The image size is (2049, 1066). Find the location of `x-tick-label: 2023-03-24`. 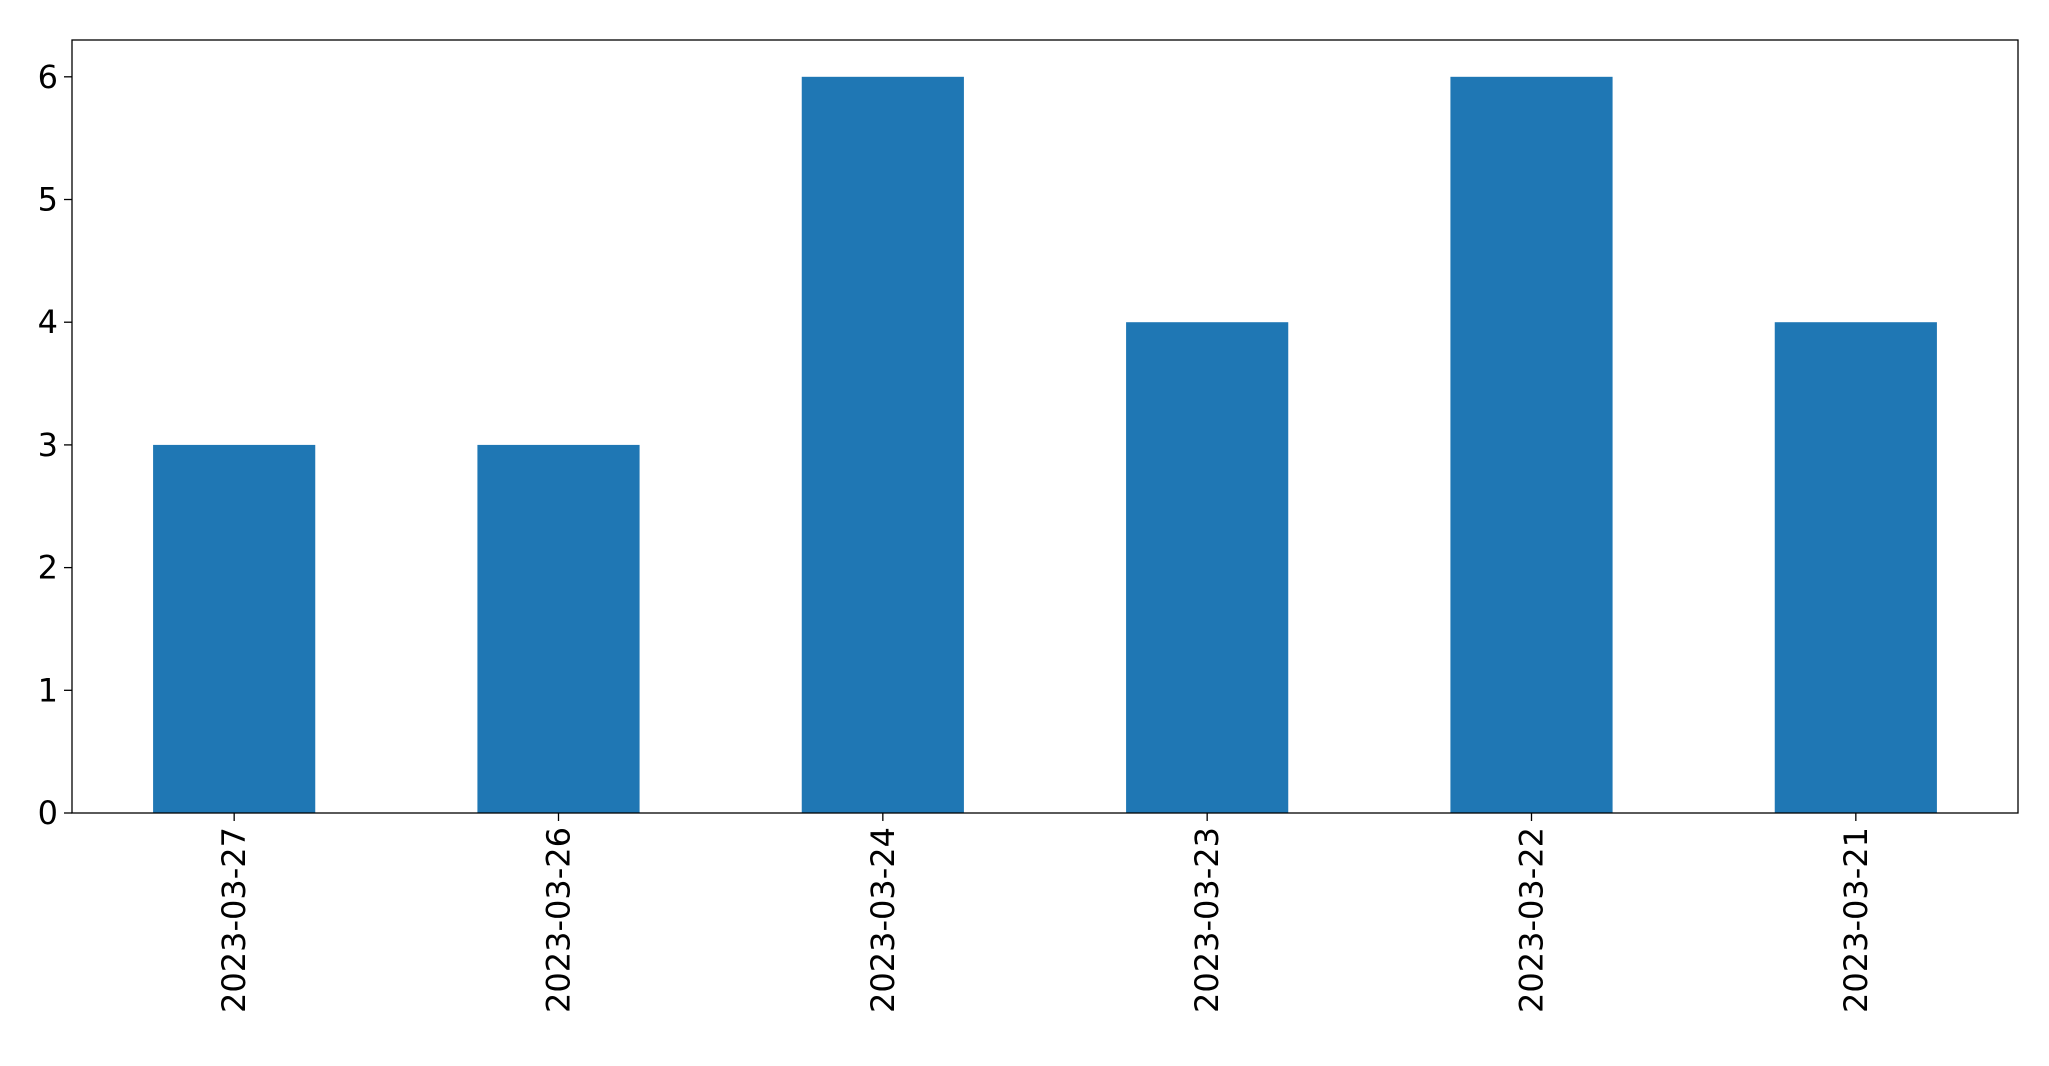

x-tick-label: 2023-03-24 is located at coordinates (883, 920).